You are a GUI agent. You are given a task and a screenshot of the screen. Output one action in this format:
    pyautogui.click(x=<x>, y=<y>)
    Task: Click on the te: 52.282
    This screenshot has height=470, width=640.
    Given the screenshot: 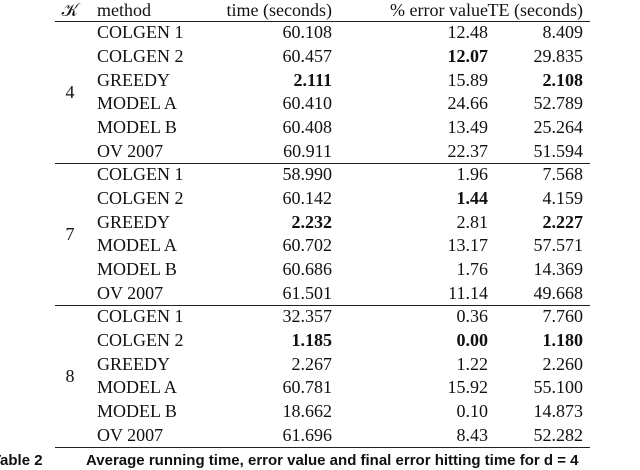 What is the action you would take?
    pyautogui.click(x=558, y=435)
    